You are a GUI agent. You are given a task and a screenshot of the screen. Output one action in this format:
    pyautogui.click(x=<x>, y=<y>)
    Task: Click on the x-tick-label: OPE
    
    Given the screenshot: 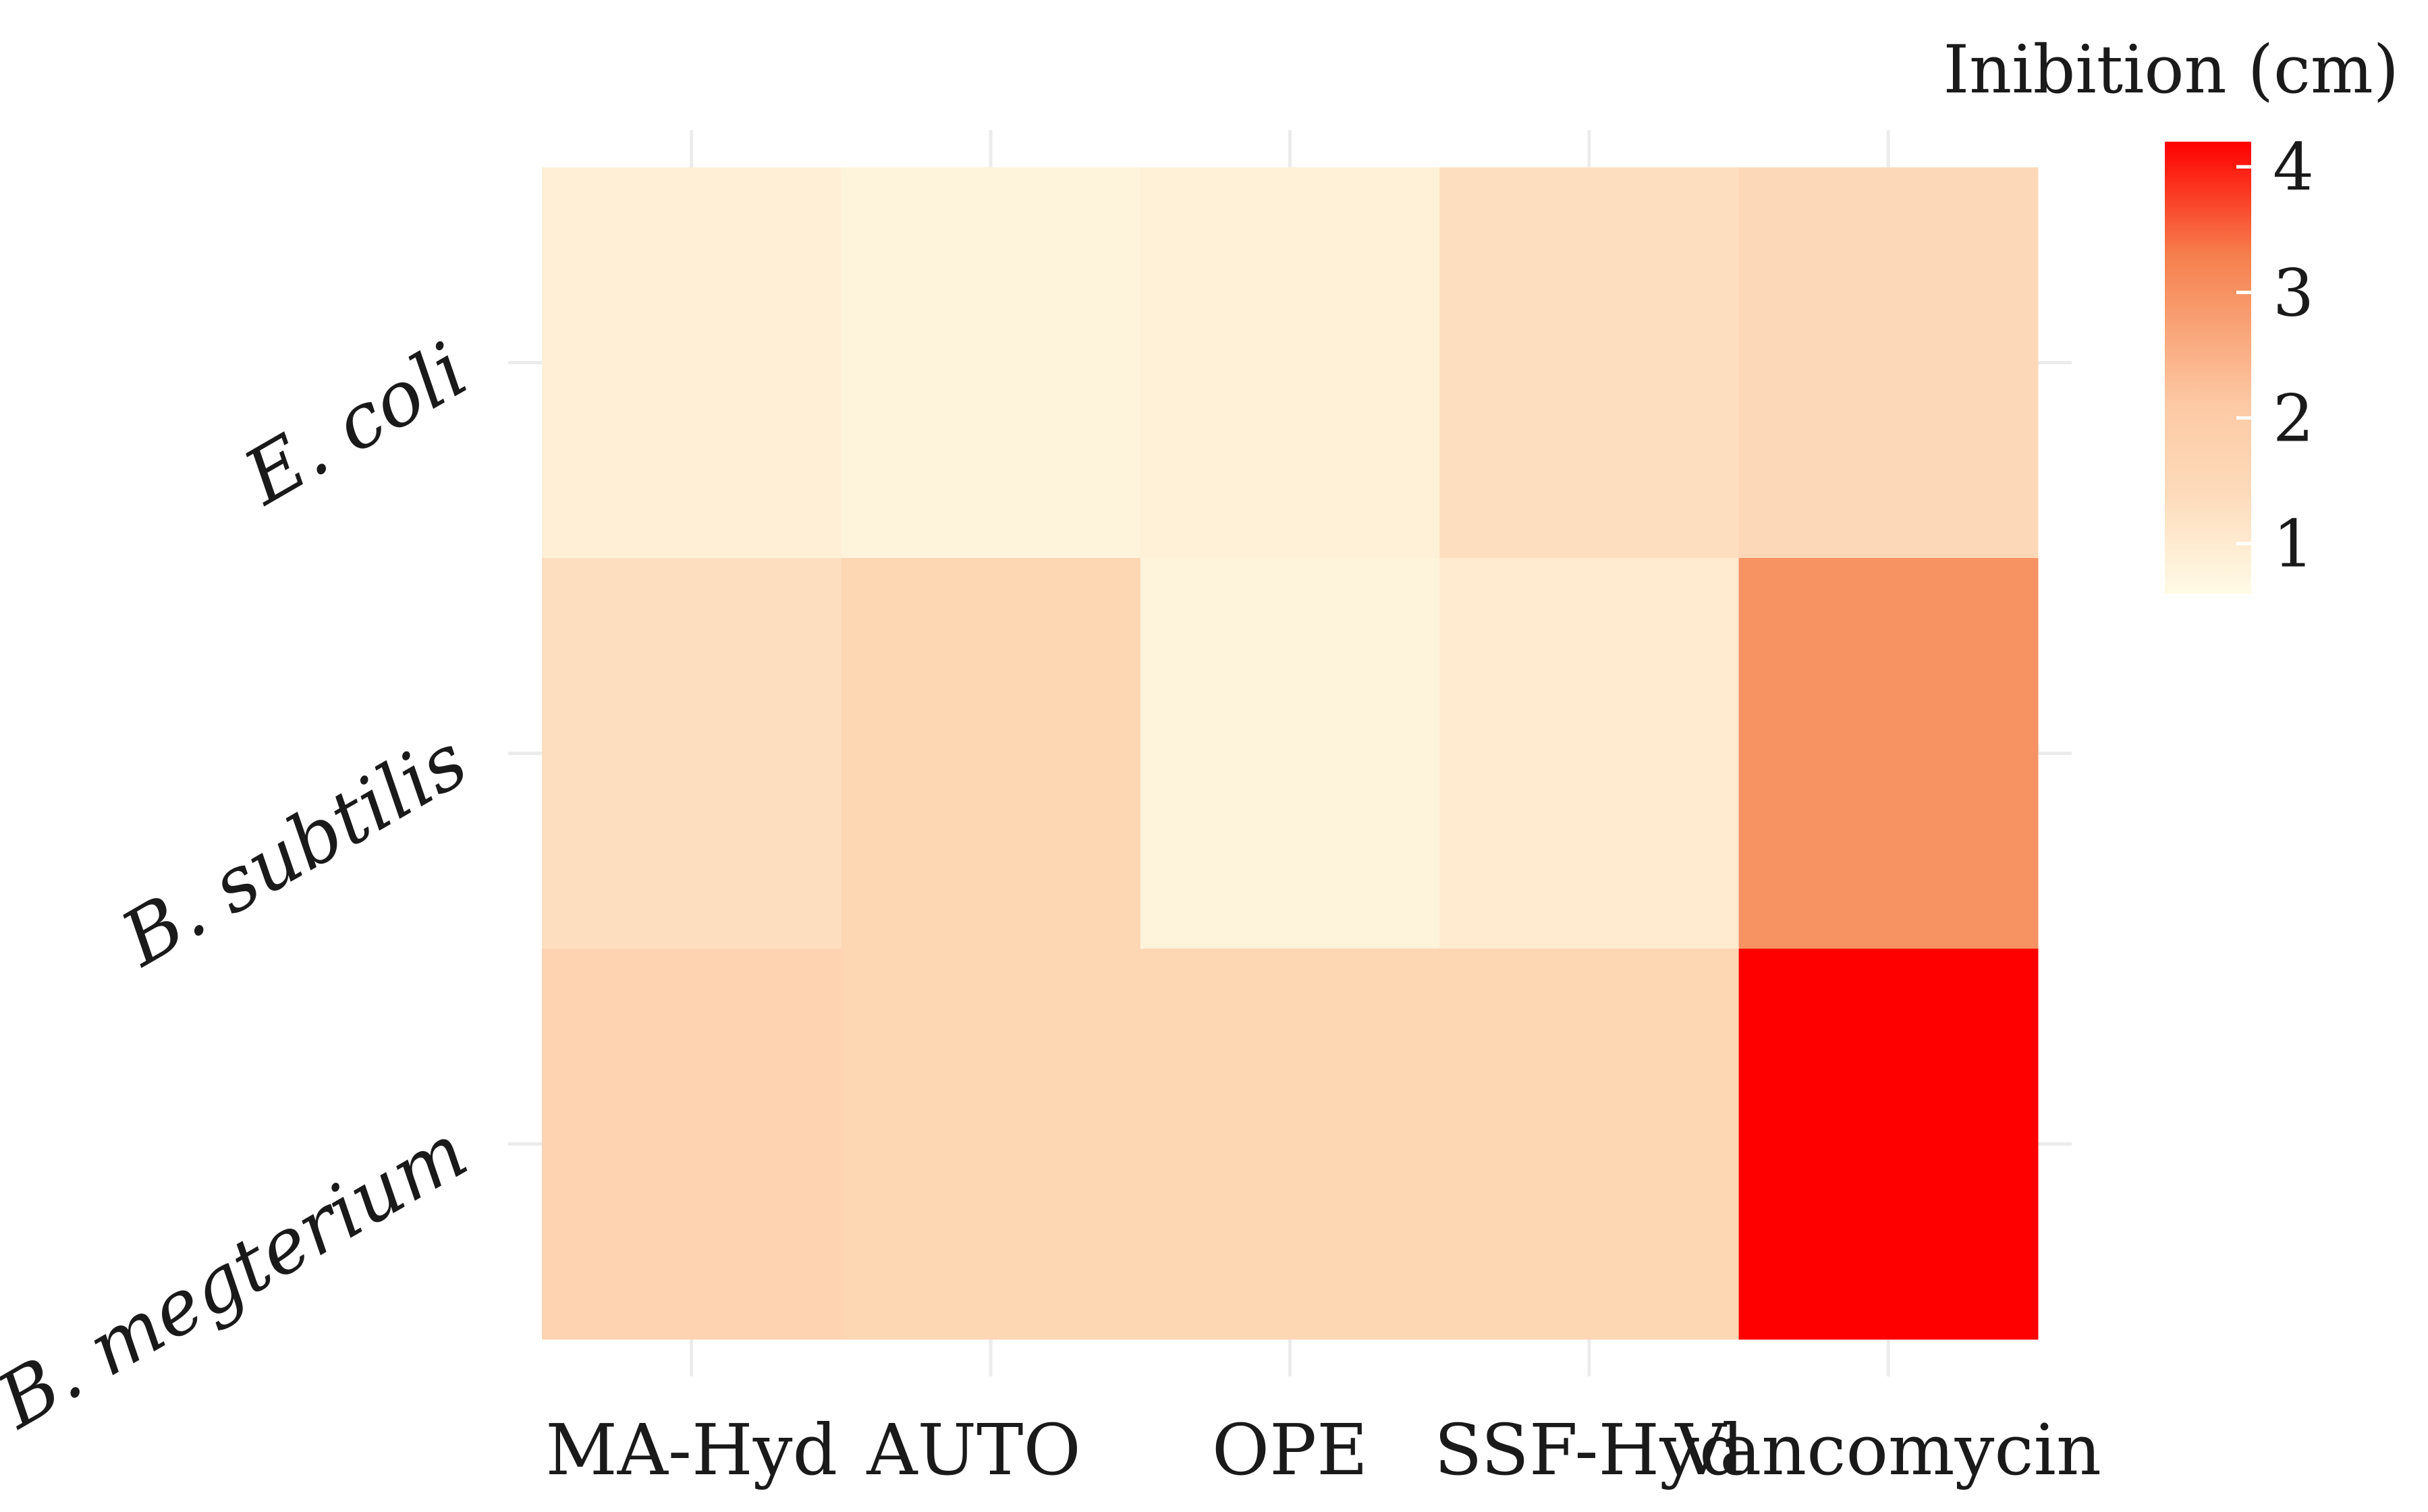 What is the action you would take?
    pyautogui.click(x=1290, y=1450)
    